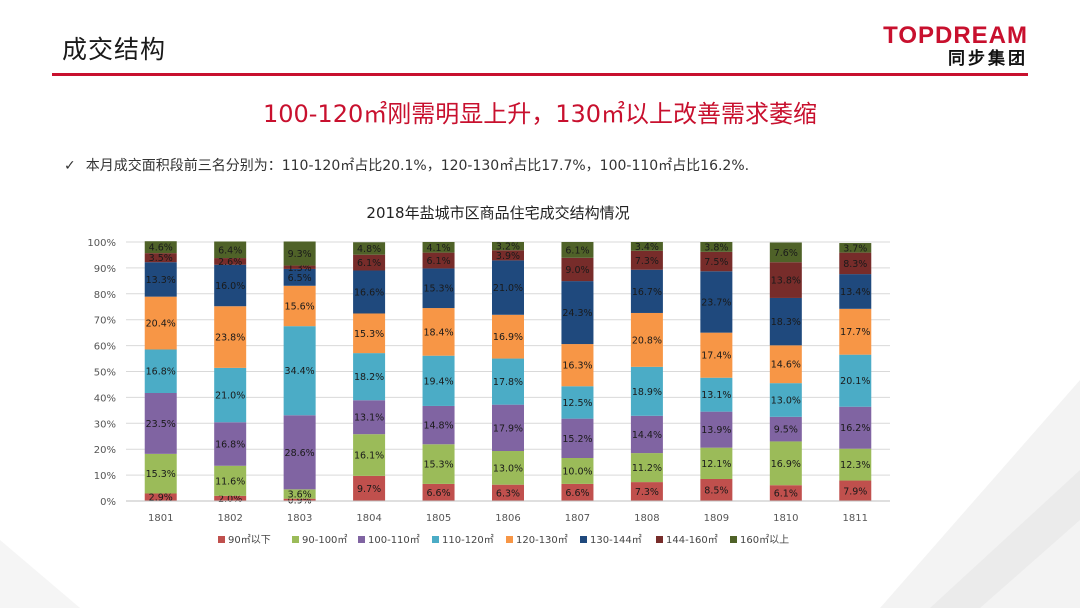 The height and width of the screenshot is (608, 1080). What do you see at coordinates (716, 395) in the screenshot?
I see `data-label: 13.1%` at bounding box center [716, 395].